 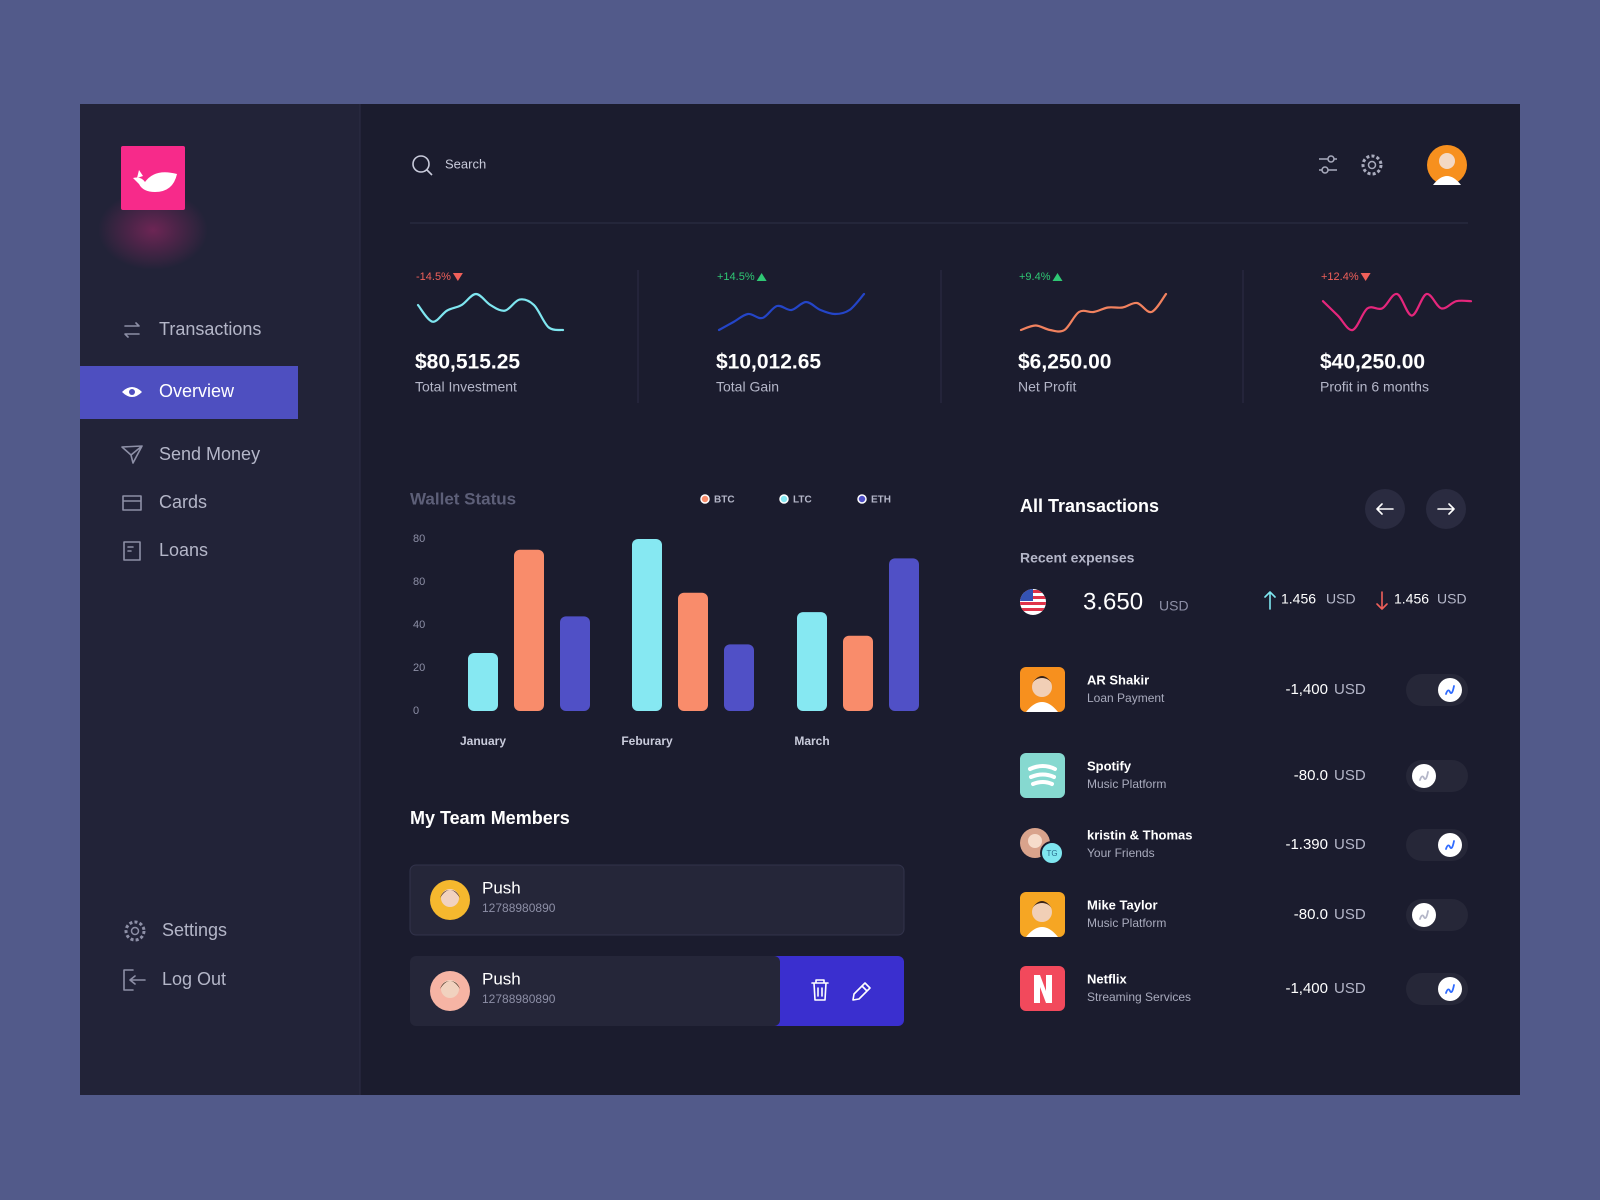 What do you see at coordinates (1341, 599) in the screenshot?
I see `incoming-currency: USD` at bounding box center [1341, 599].